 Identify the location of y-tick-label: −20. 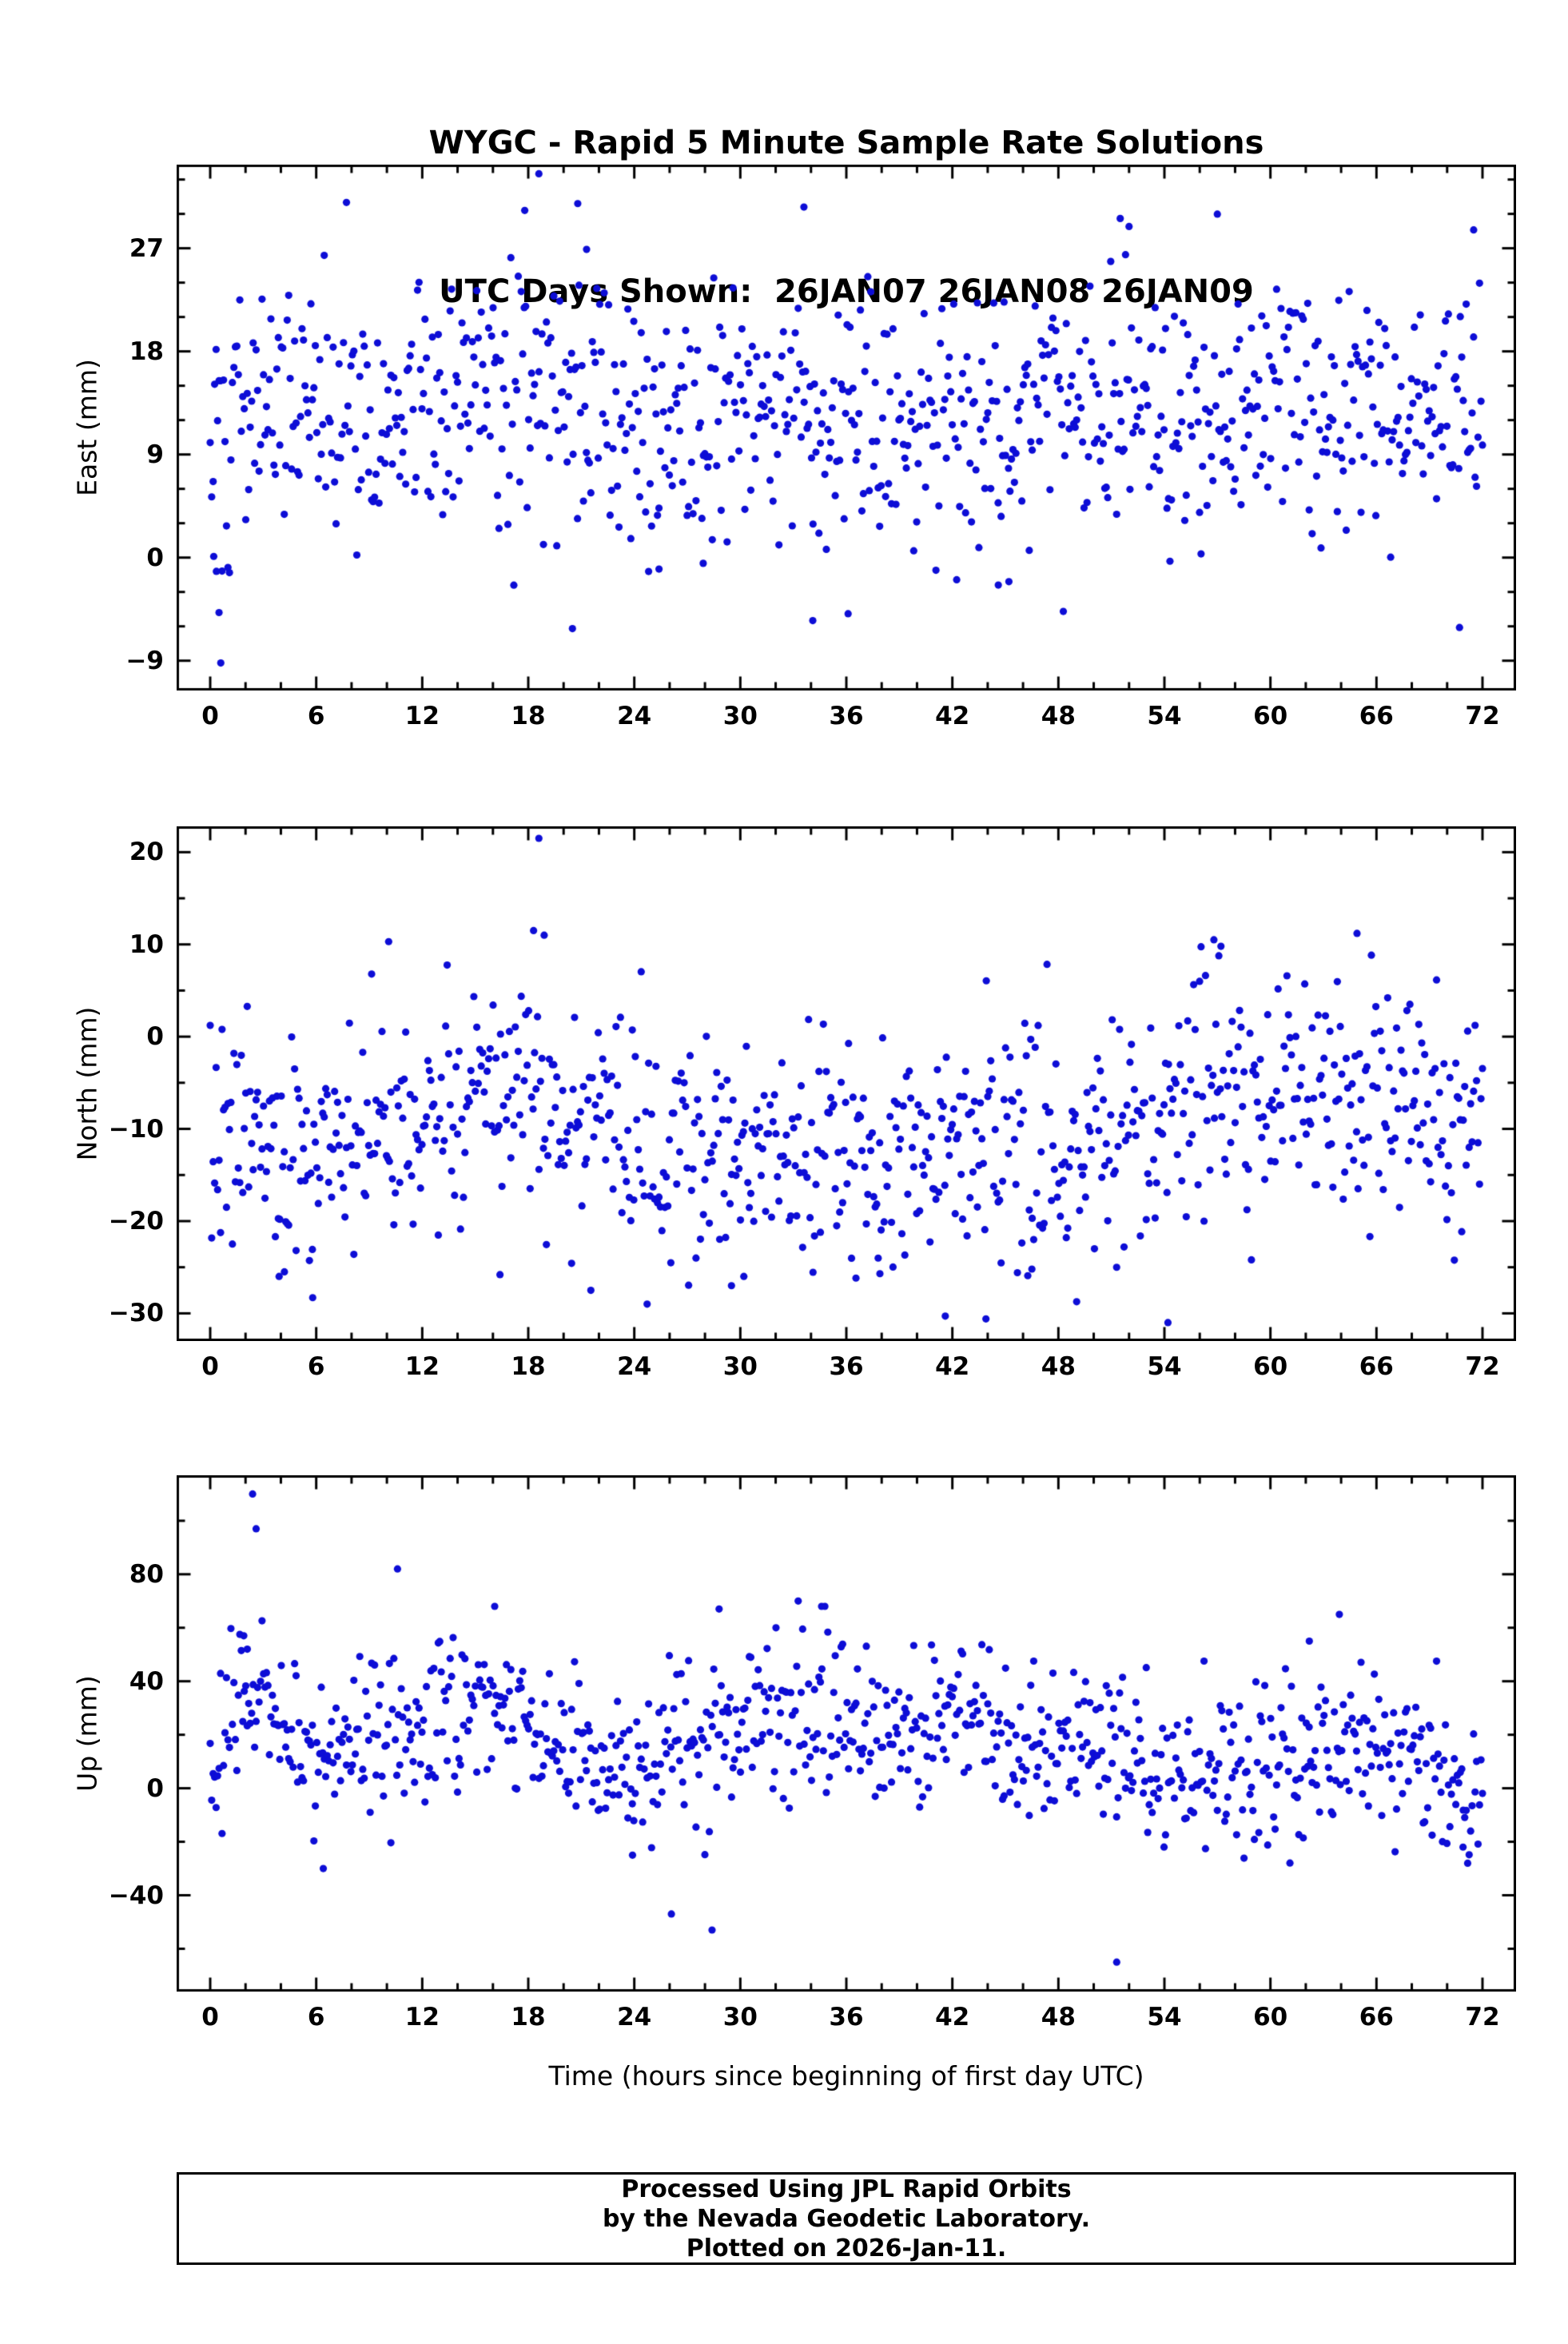
(136, 1221).